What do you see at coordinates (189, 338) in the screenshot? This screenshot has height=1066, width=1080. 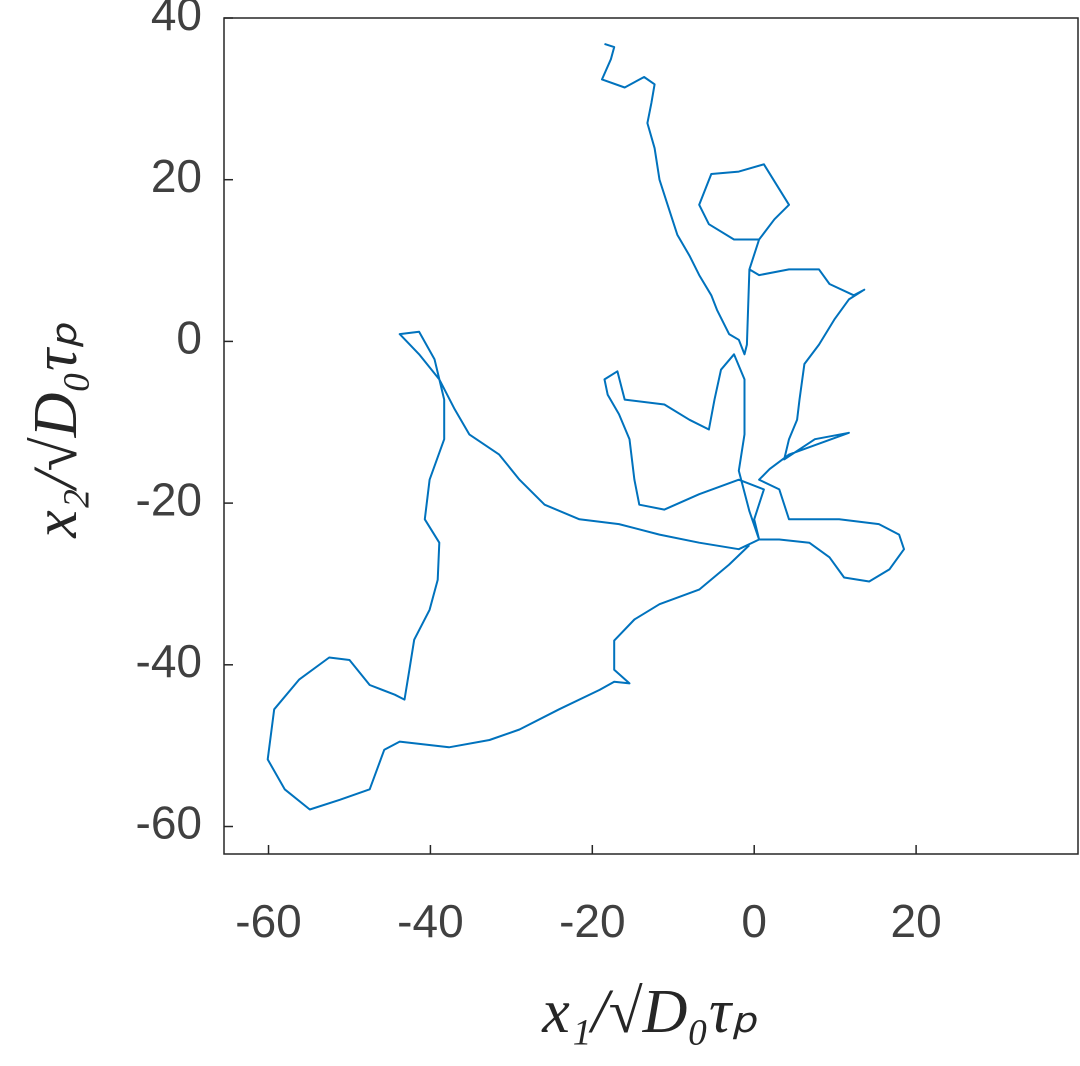 I see `y-tick-label: 0` at bounding box center [189, 338].